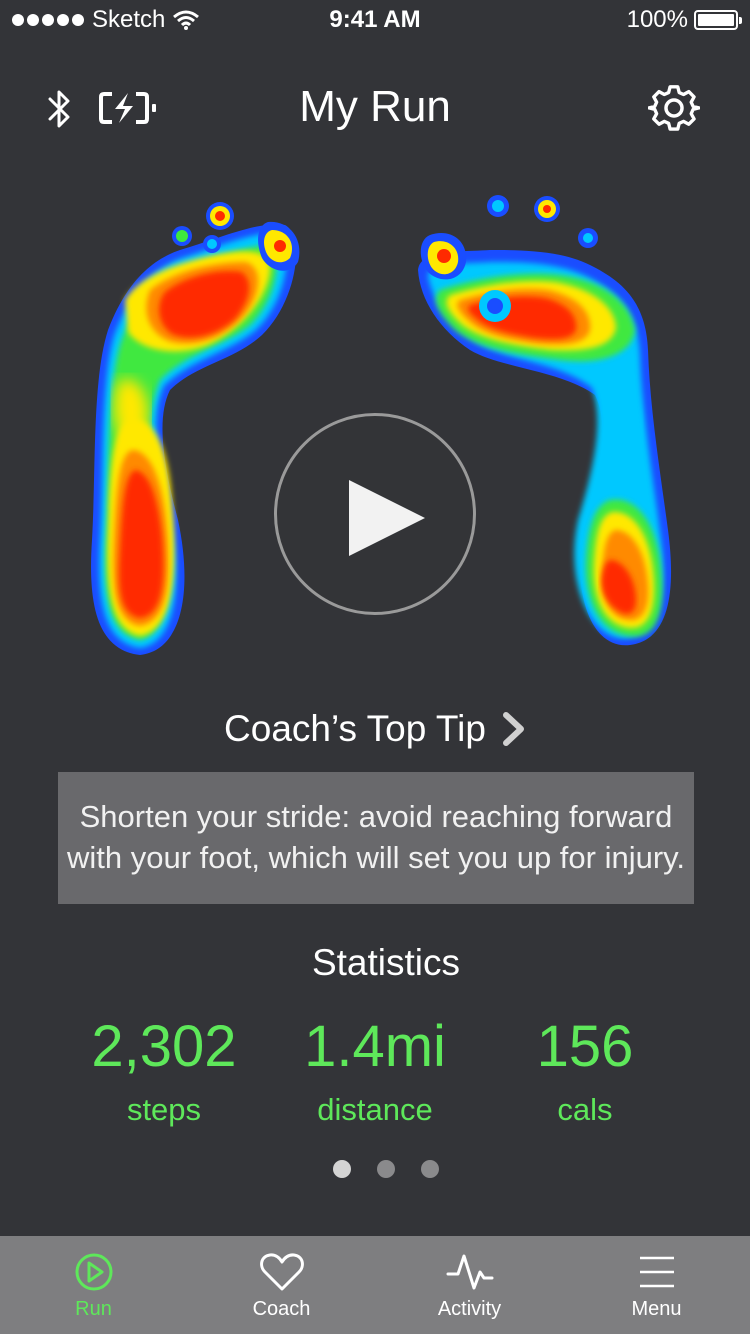 This screenshot has height=1334, width=750. What do you see at coordinates (129, 108) in the screenshot?
I see `battery-charging-icon` at bounding box center [129, 108].